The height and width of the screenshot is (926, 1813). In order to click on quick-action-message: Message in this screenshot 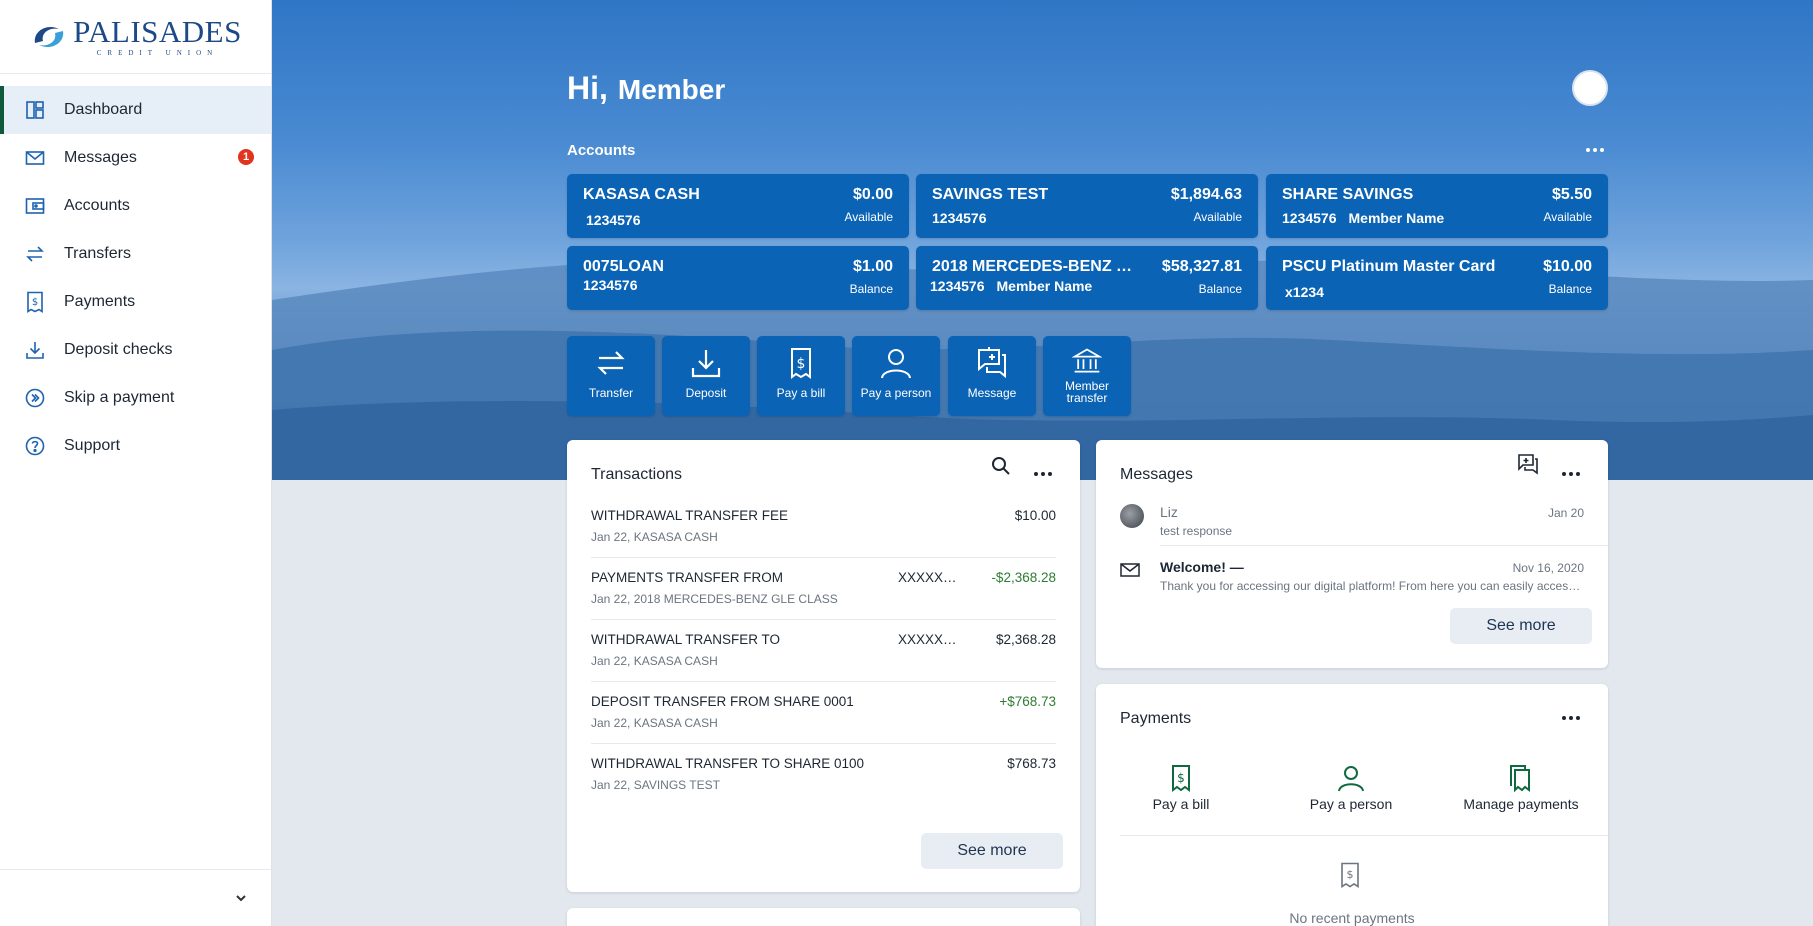, I will do `click(992, 376)`.